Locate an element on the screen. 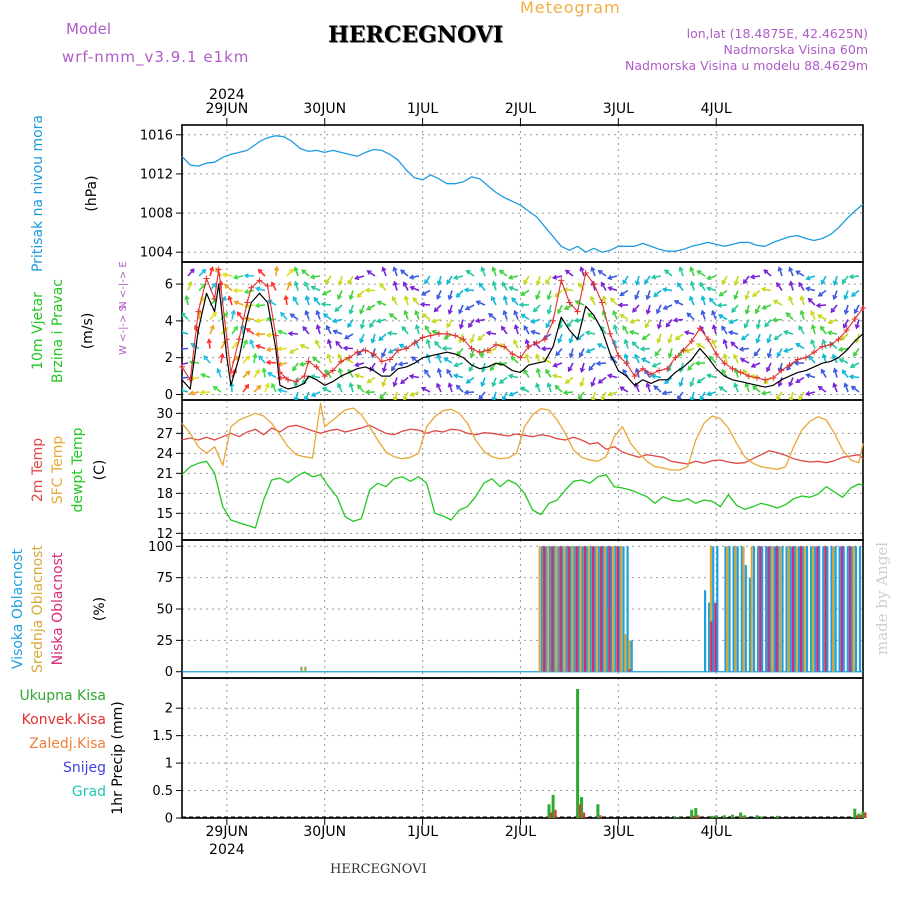 The width and height of the screenshot is (900, 900). cloud-mid-ylabel: Srednja Oblacnost is located at coordinates (38, 609).